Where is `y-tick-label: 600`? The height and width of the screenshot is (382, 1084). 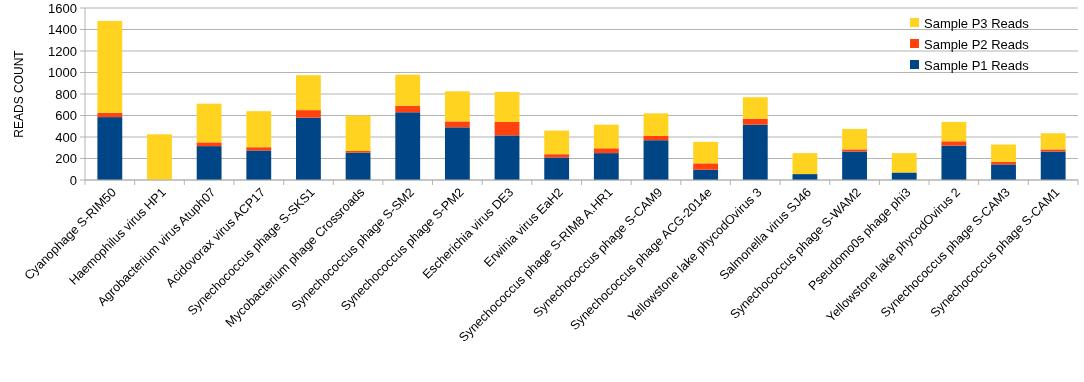 y-tick-label: 600 is located at coordinates (66, 116).